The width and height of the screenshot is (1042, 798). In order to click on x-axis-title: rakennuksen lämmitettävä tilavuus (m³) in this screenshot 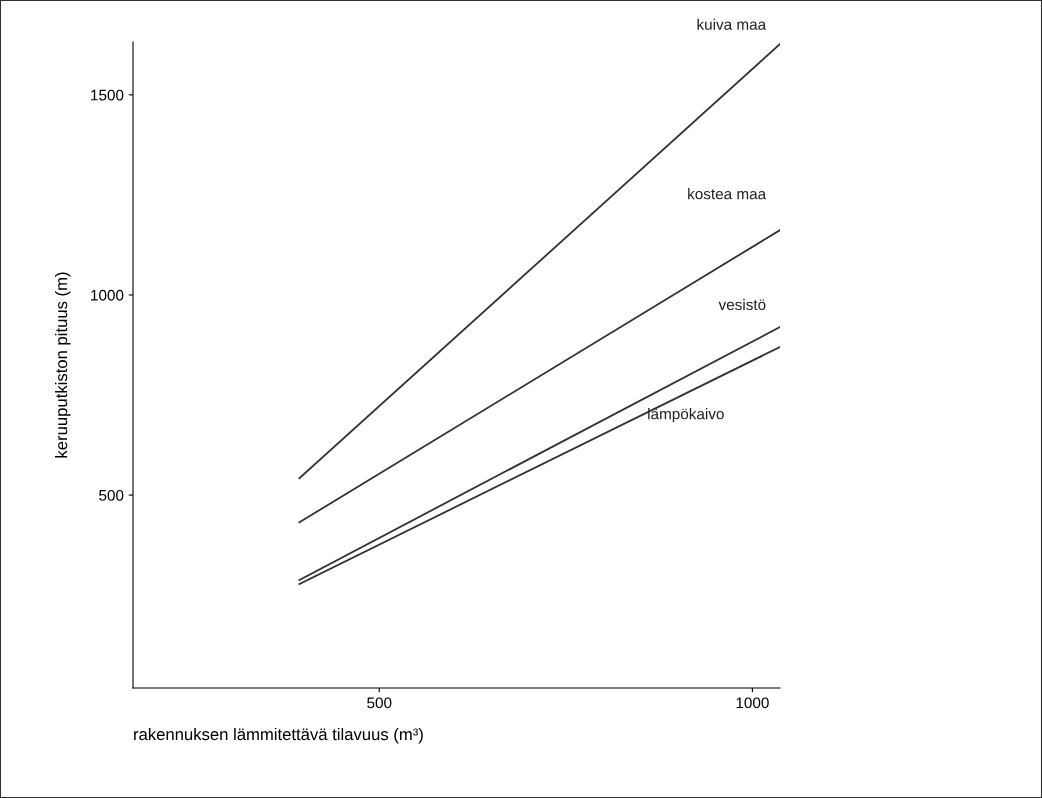, I will do `click(278, 735)`.